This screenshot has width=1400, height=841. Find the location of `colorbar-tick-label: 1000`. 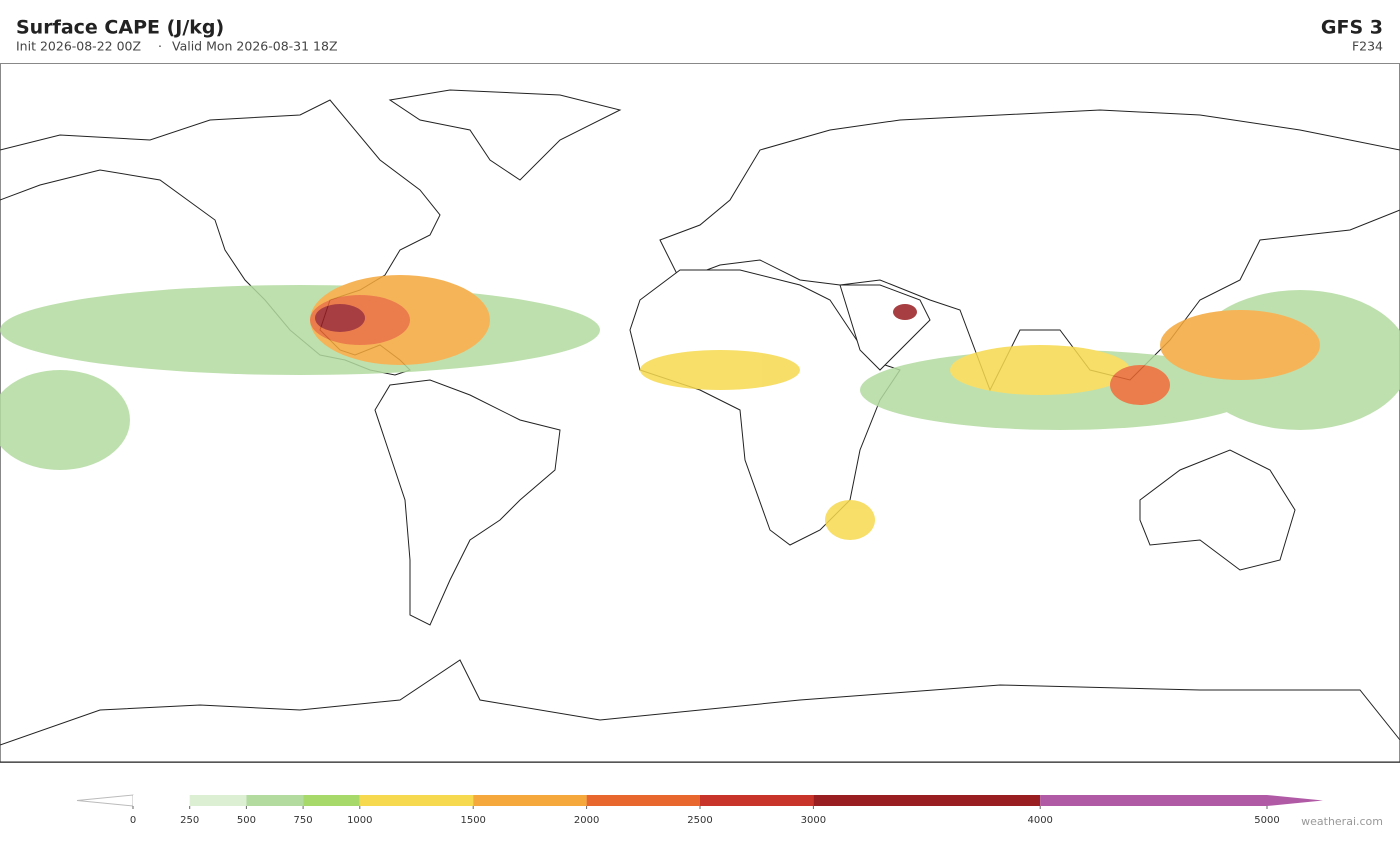

colorbar-tick-label: 1000 is located at coordinates (359, 820).